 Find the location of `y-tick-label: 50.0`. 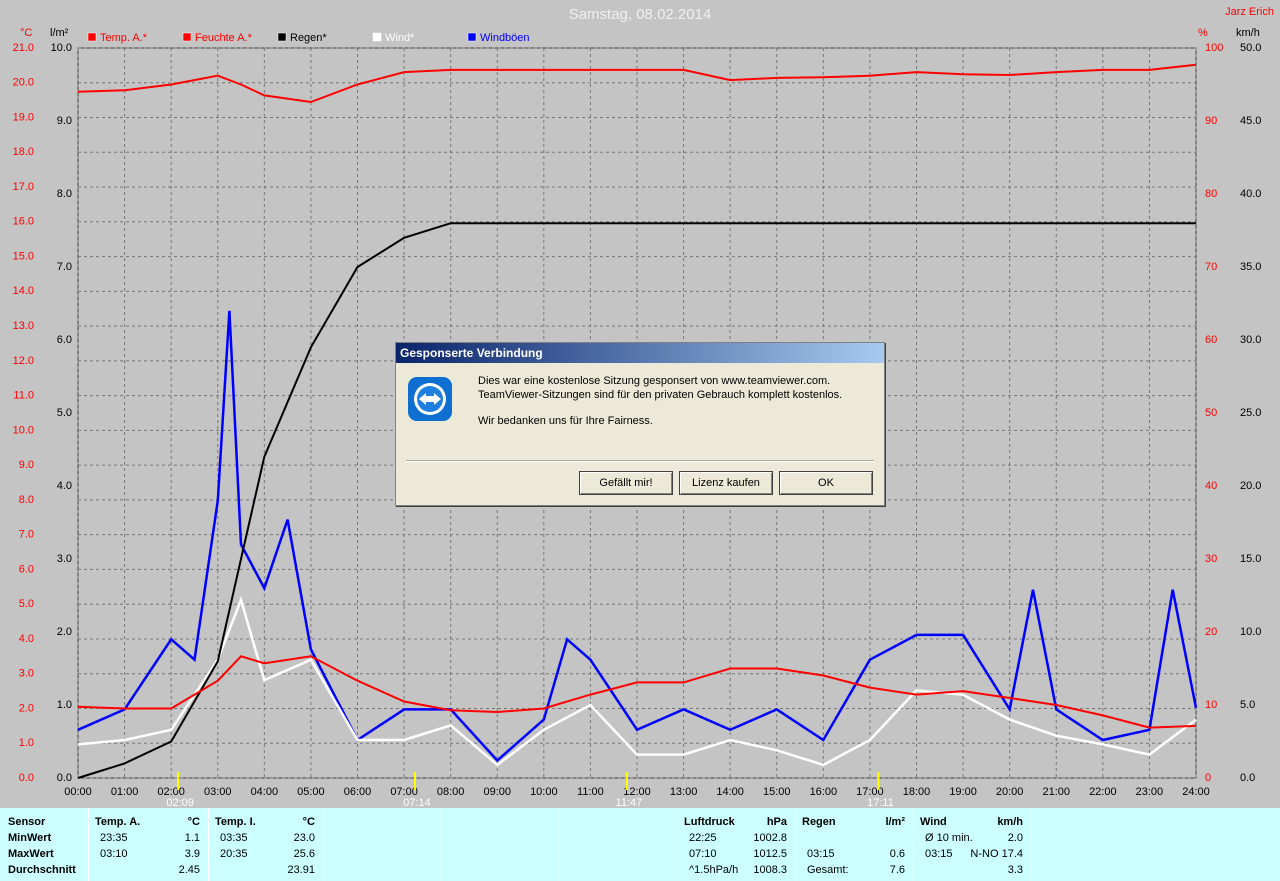

y-tick-label: 50.0 is located at coordinates (1250, 48).